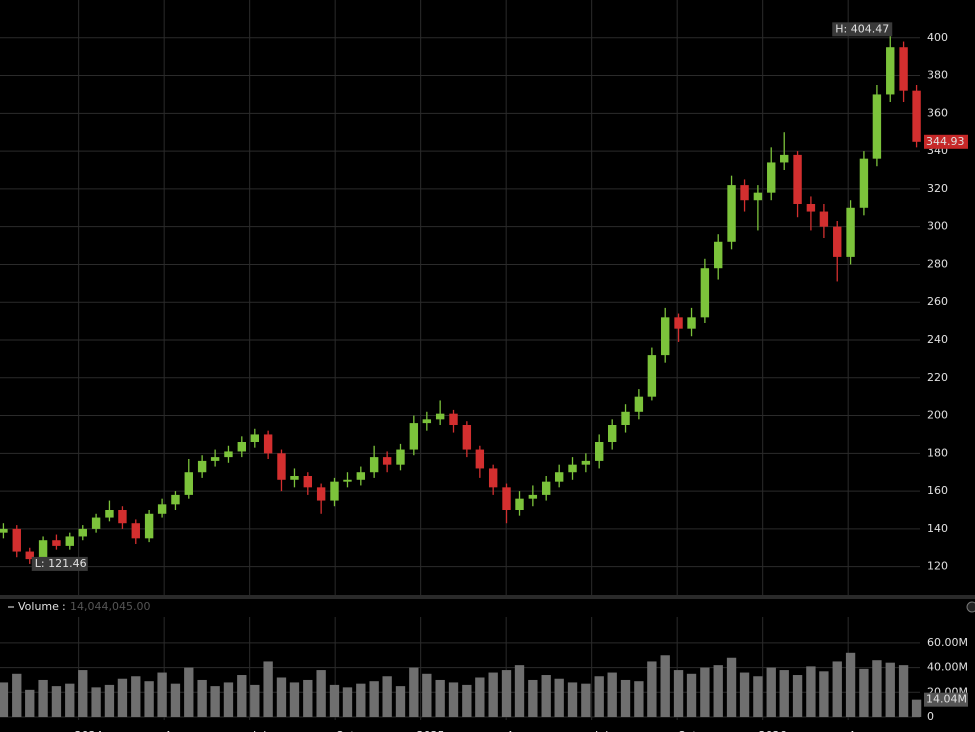  I want to click on y-tick-label: 180, so click(937, 452).